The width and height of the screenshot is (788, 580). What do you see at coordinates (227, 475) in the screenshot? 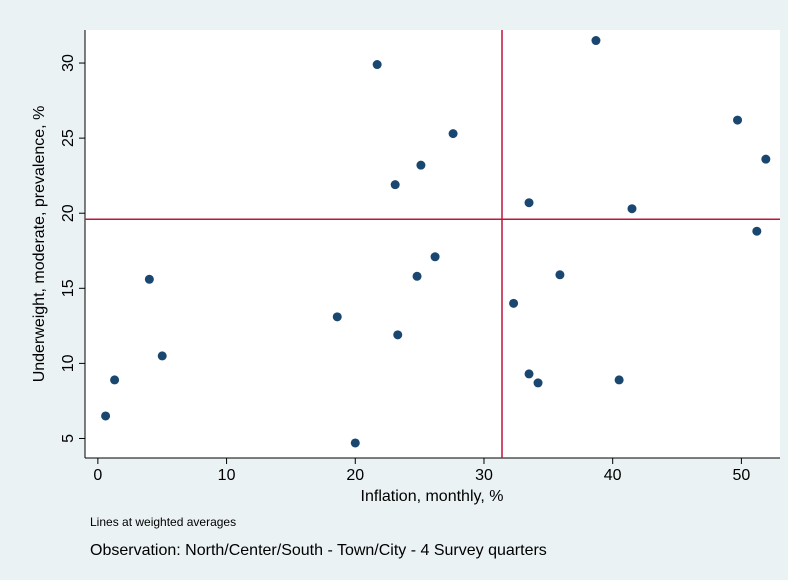
I see `x-tick-label: 10` at bounding box center [227, 475].